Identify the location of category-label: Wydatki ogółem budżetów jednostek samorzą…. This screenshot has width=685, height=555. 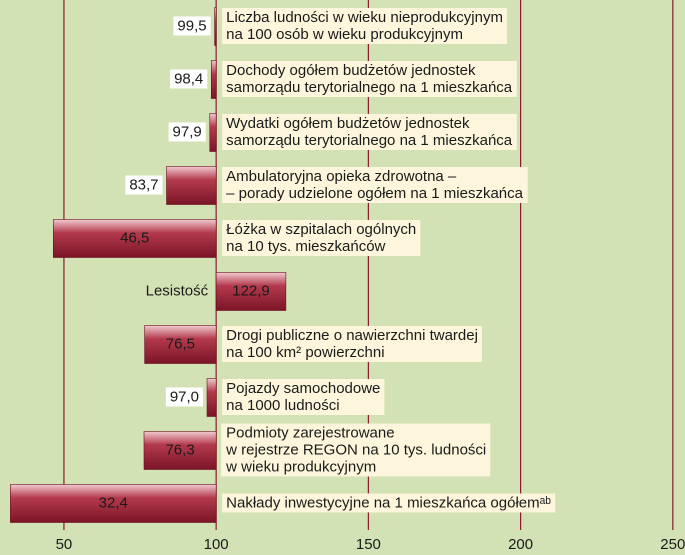
(369, 132).